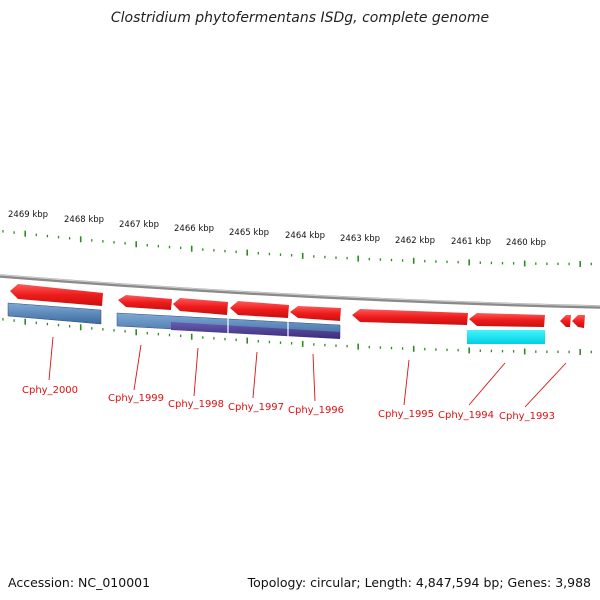  What do you see at coordinates (259, 309) in the screenshot?
I see `gene-arrow-cphy-1997` at bounding box center [259, 309].